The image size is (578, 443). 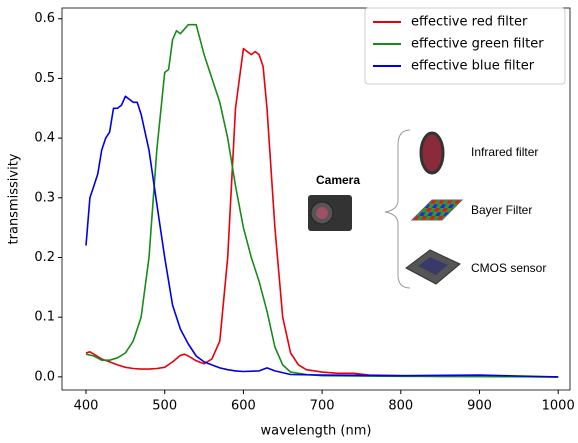 What do you see at coordinates (397, 209) in the screenshot?
I see `bracket` at bounding box center [397, 209].